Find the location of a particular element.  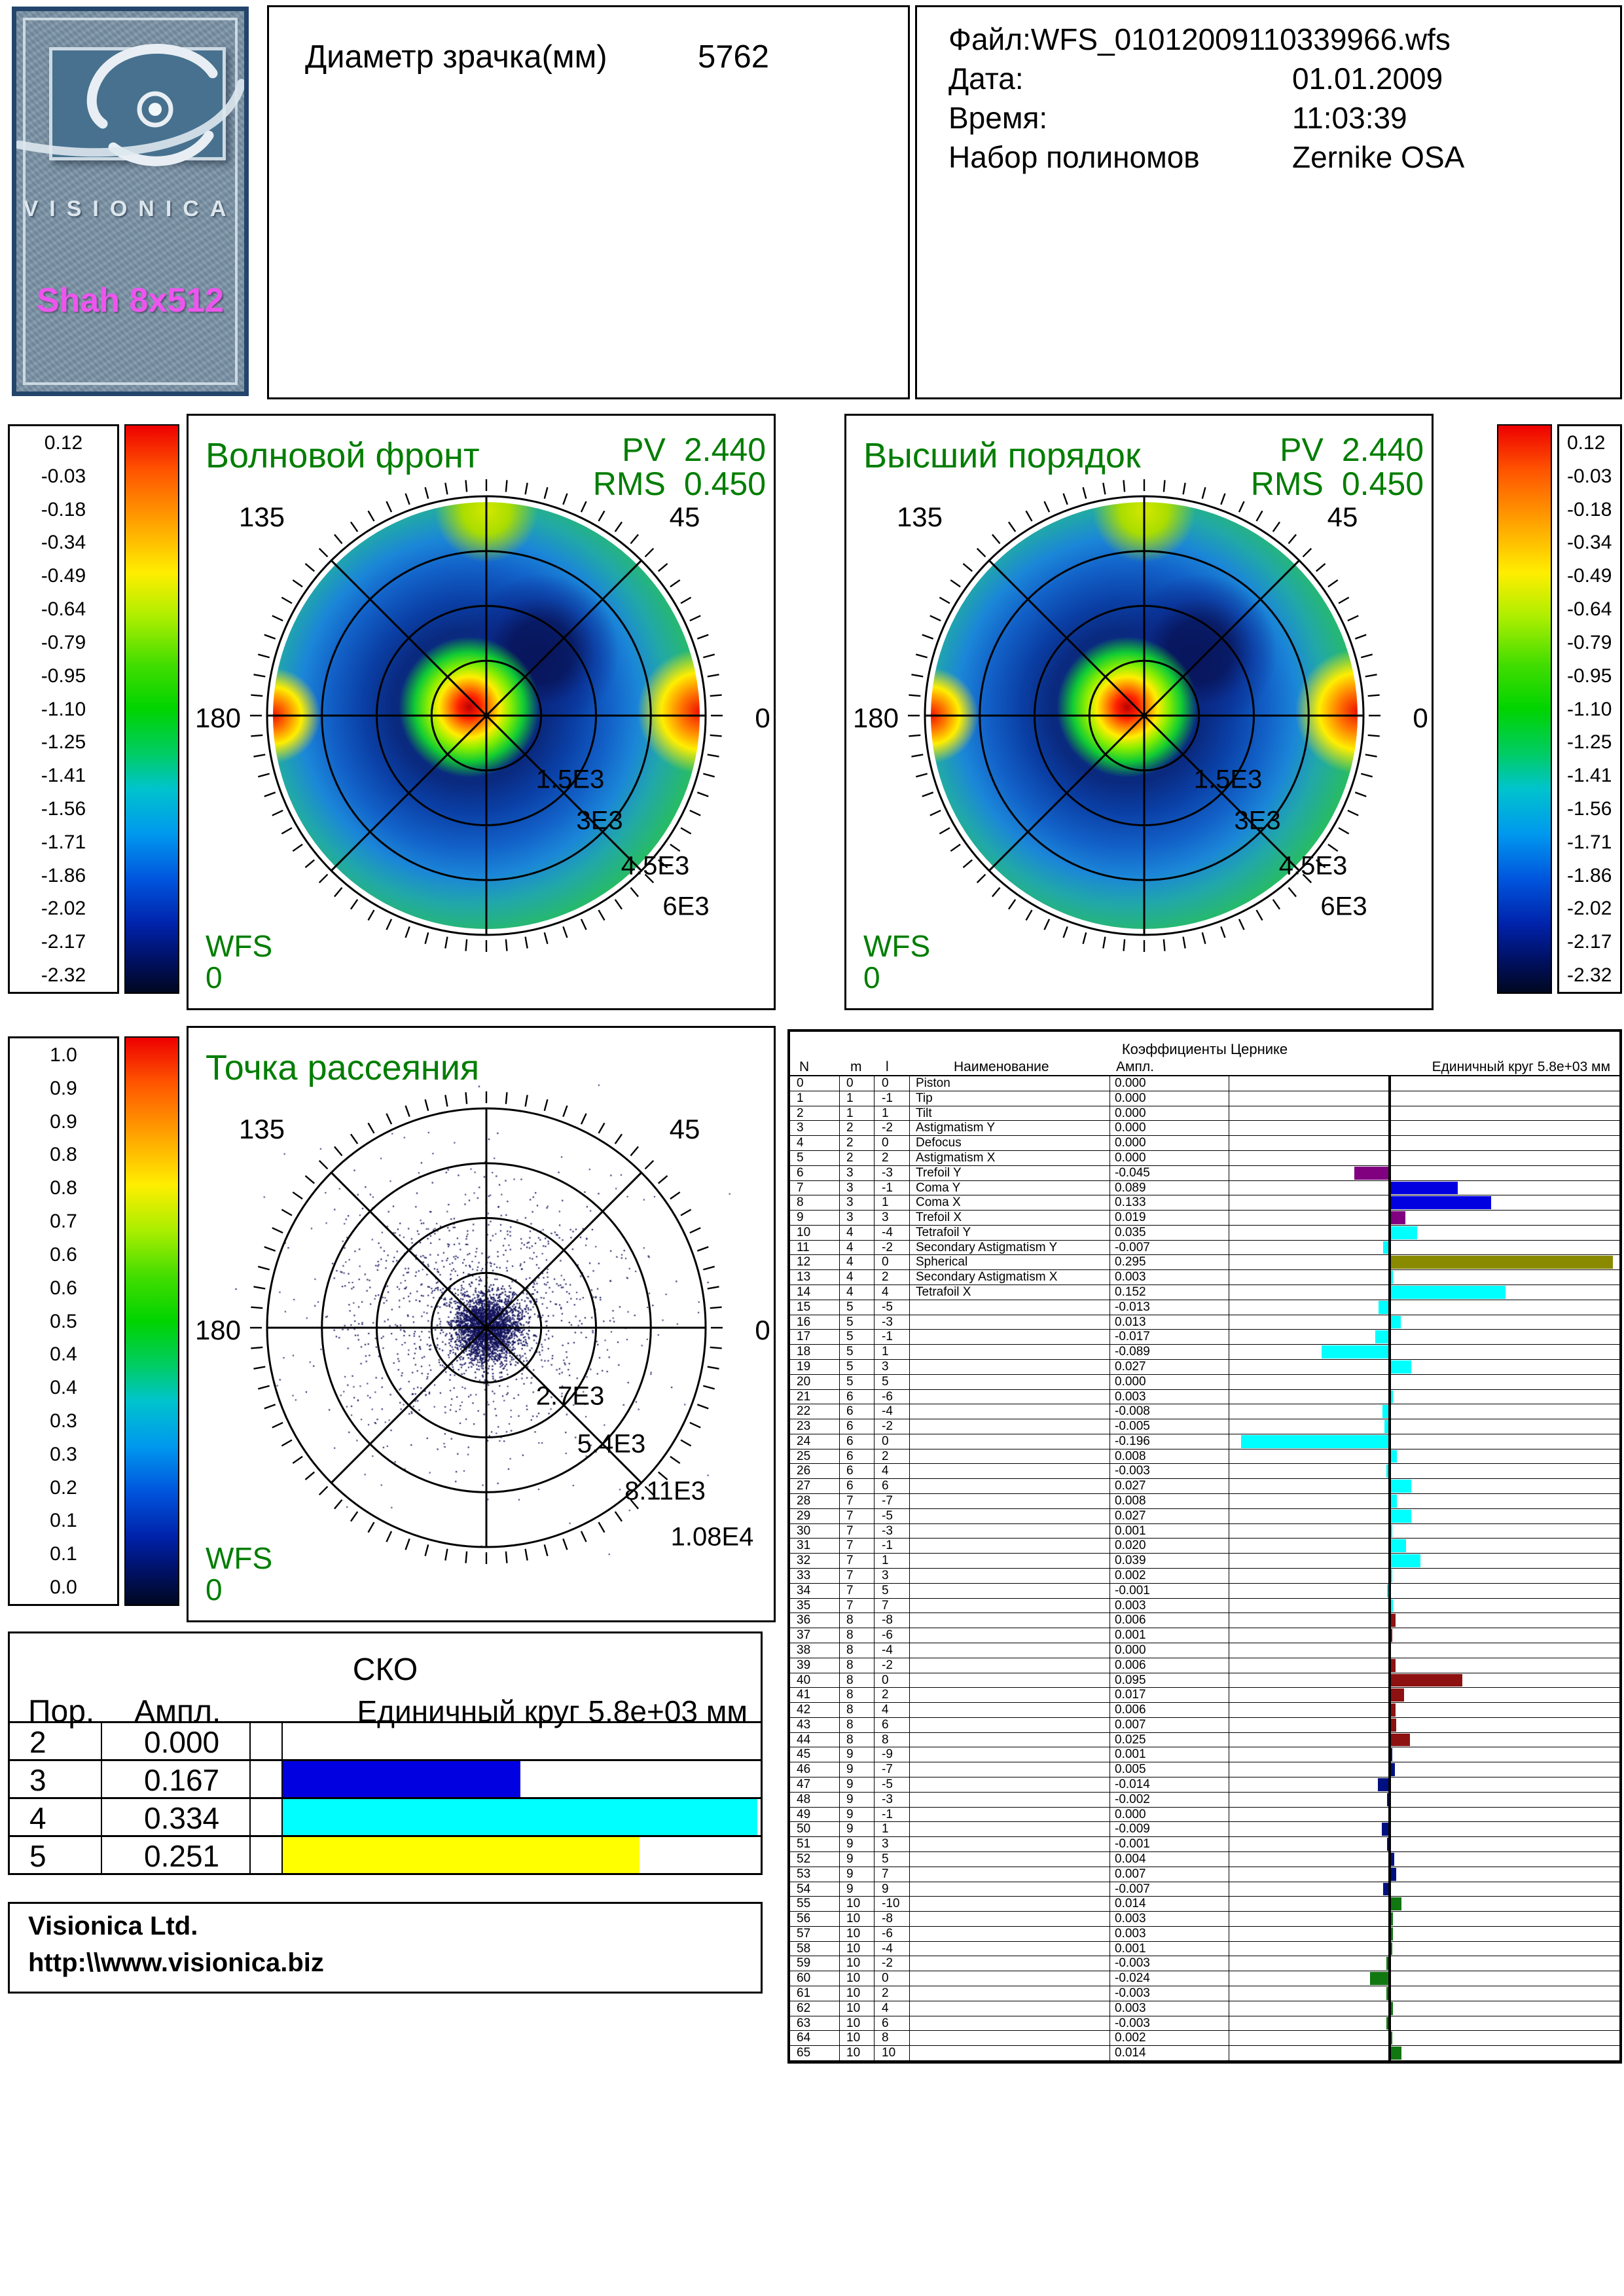

zernike-cell: 0.007 is located at coordinates (1130, 1725).